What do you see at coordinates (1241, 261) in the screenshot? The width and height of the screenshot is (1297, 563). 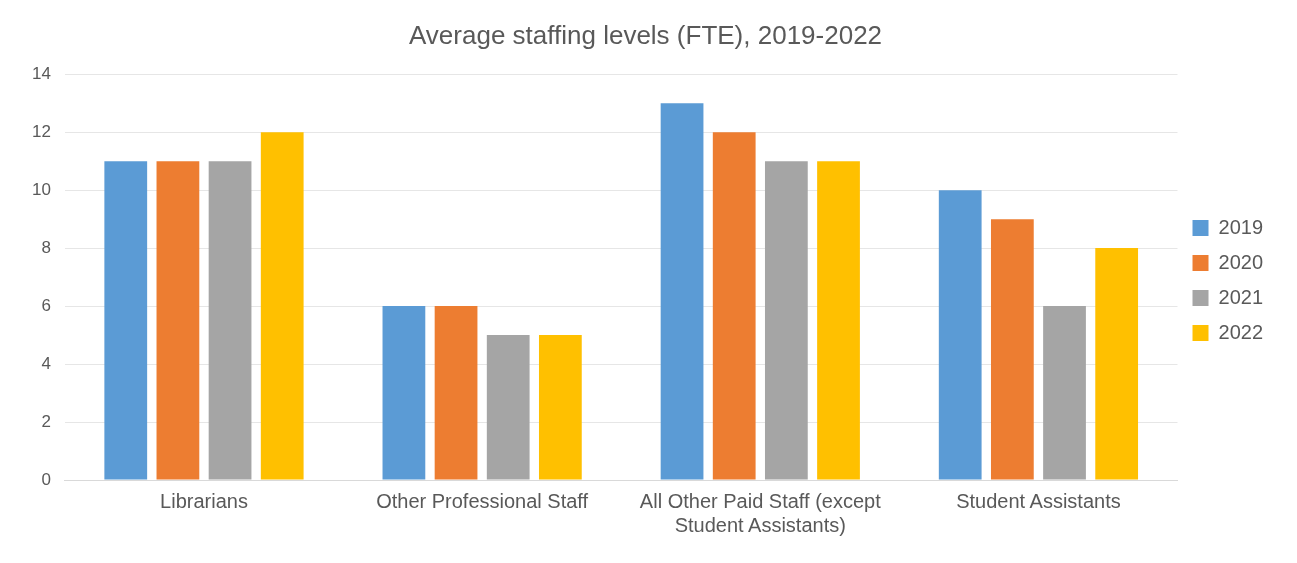 I see `legend-label: 2020` at bounding box center [1241, 261].